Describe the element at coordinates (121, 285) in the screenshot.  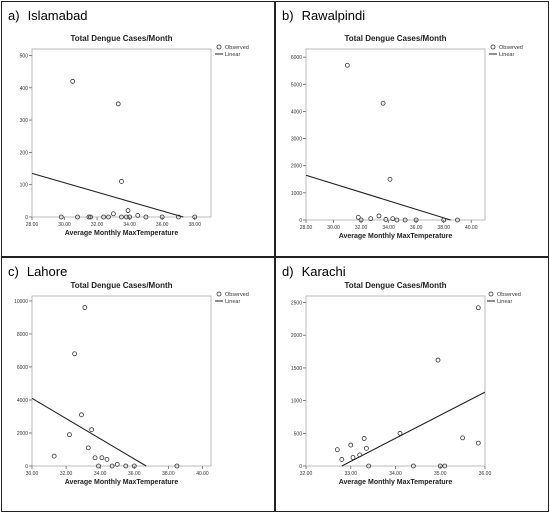
I see `chart-title: Total Dengue Cases/Month` at that location.